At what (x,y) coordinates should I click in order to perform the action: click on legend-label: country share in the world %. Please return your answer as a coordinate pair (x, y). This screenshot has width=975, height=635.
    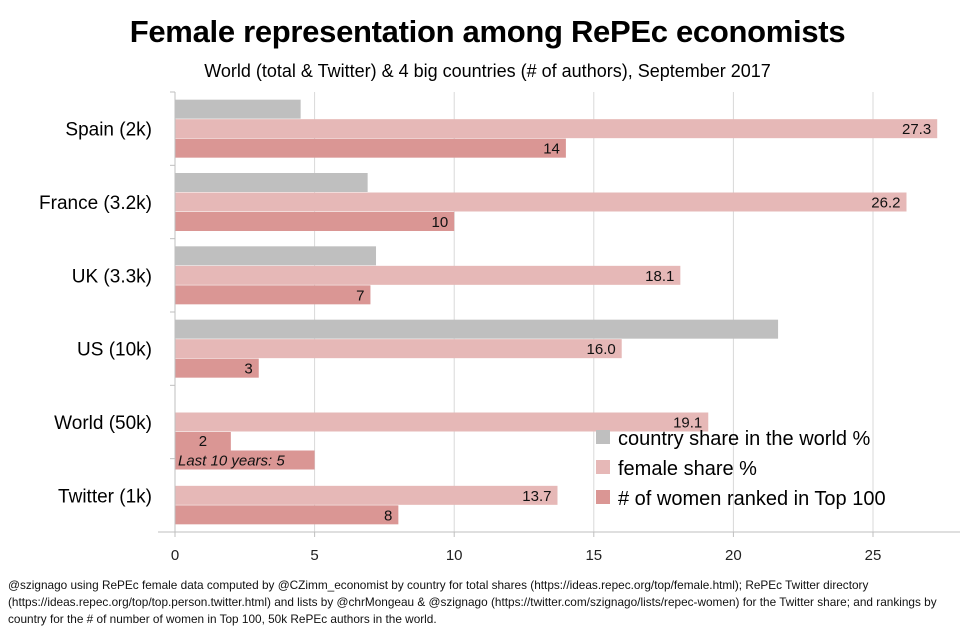
    Looking at the image, I should click on (744, 439).